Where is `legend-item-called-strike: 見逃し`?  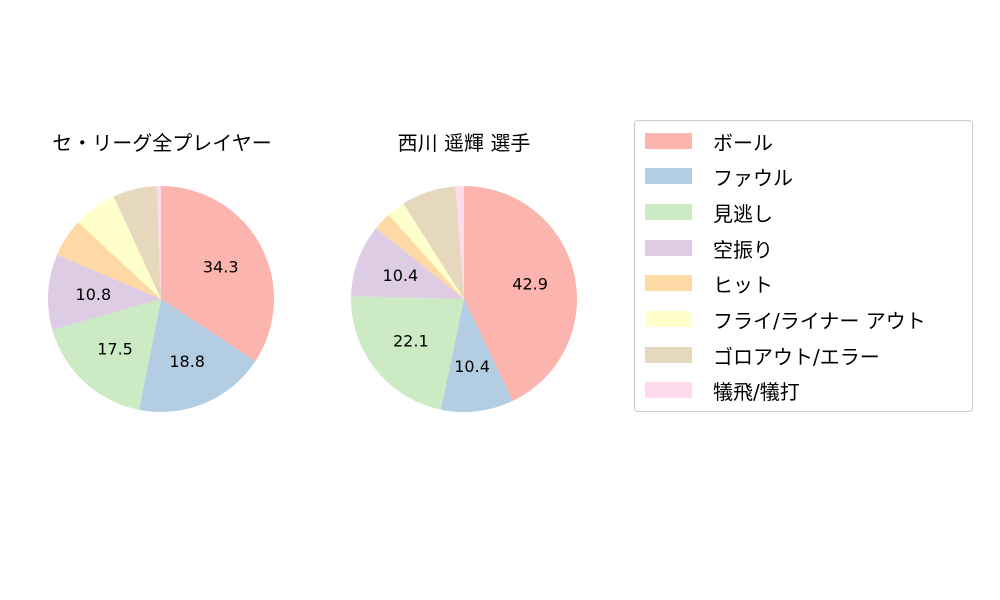
legend-item-called-strike: 見逃し is located at coordinates (709, 213).